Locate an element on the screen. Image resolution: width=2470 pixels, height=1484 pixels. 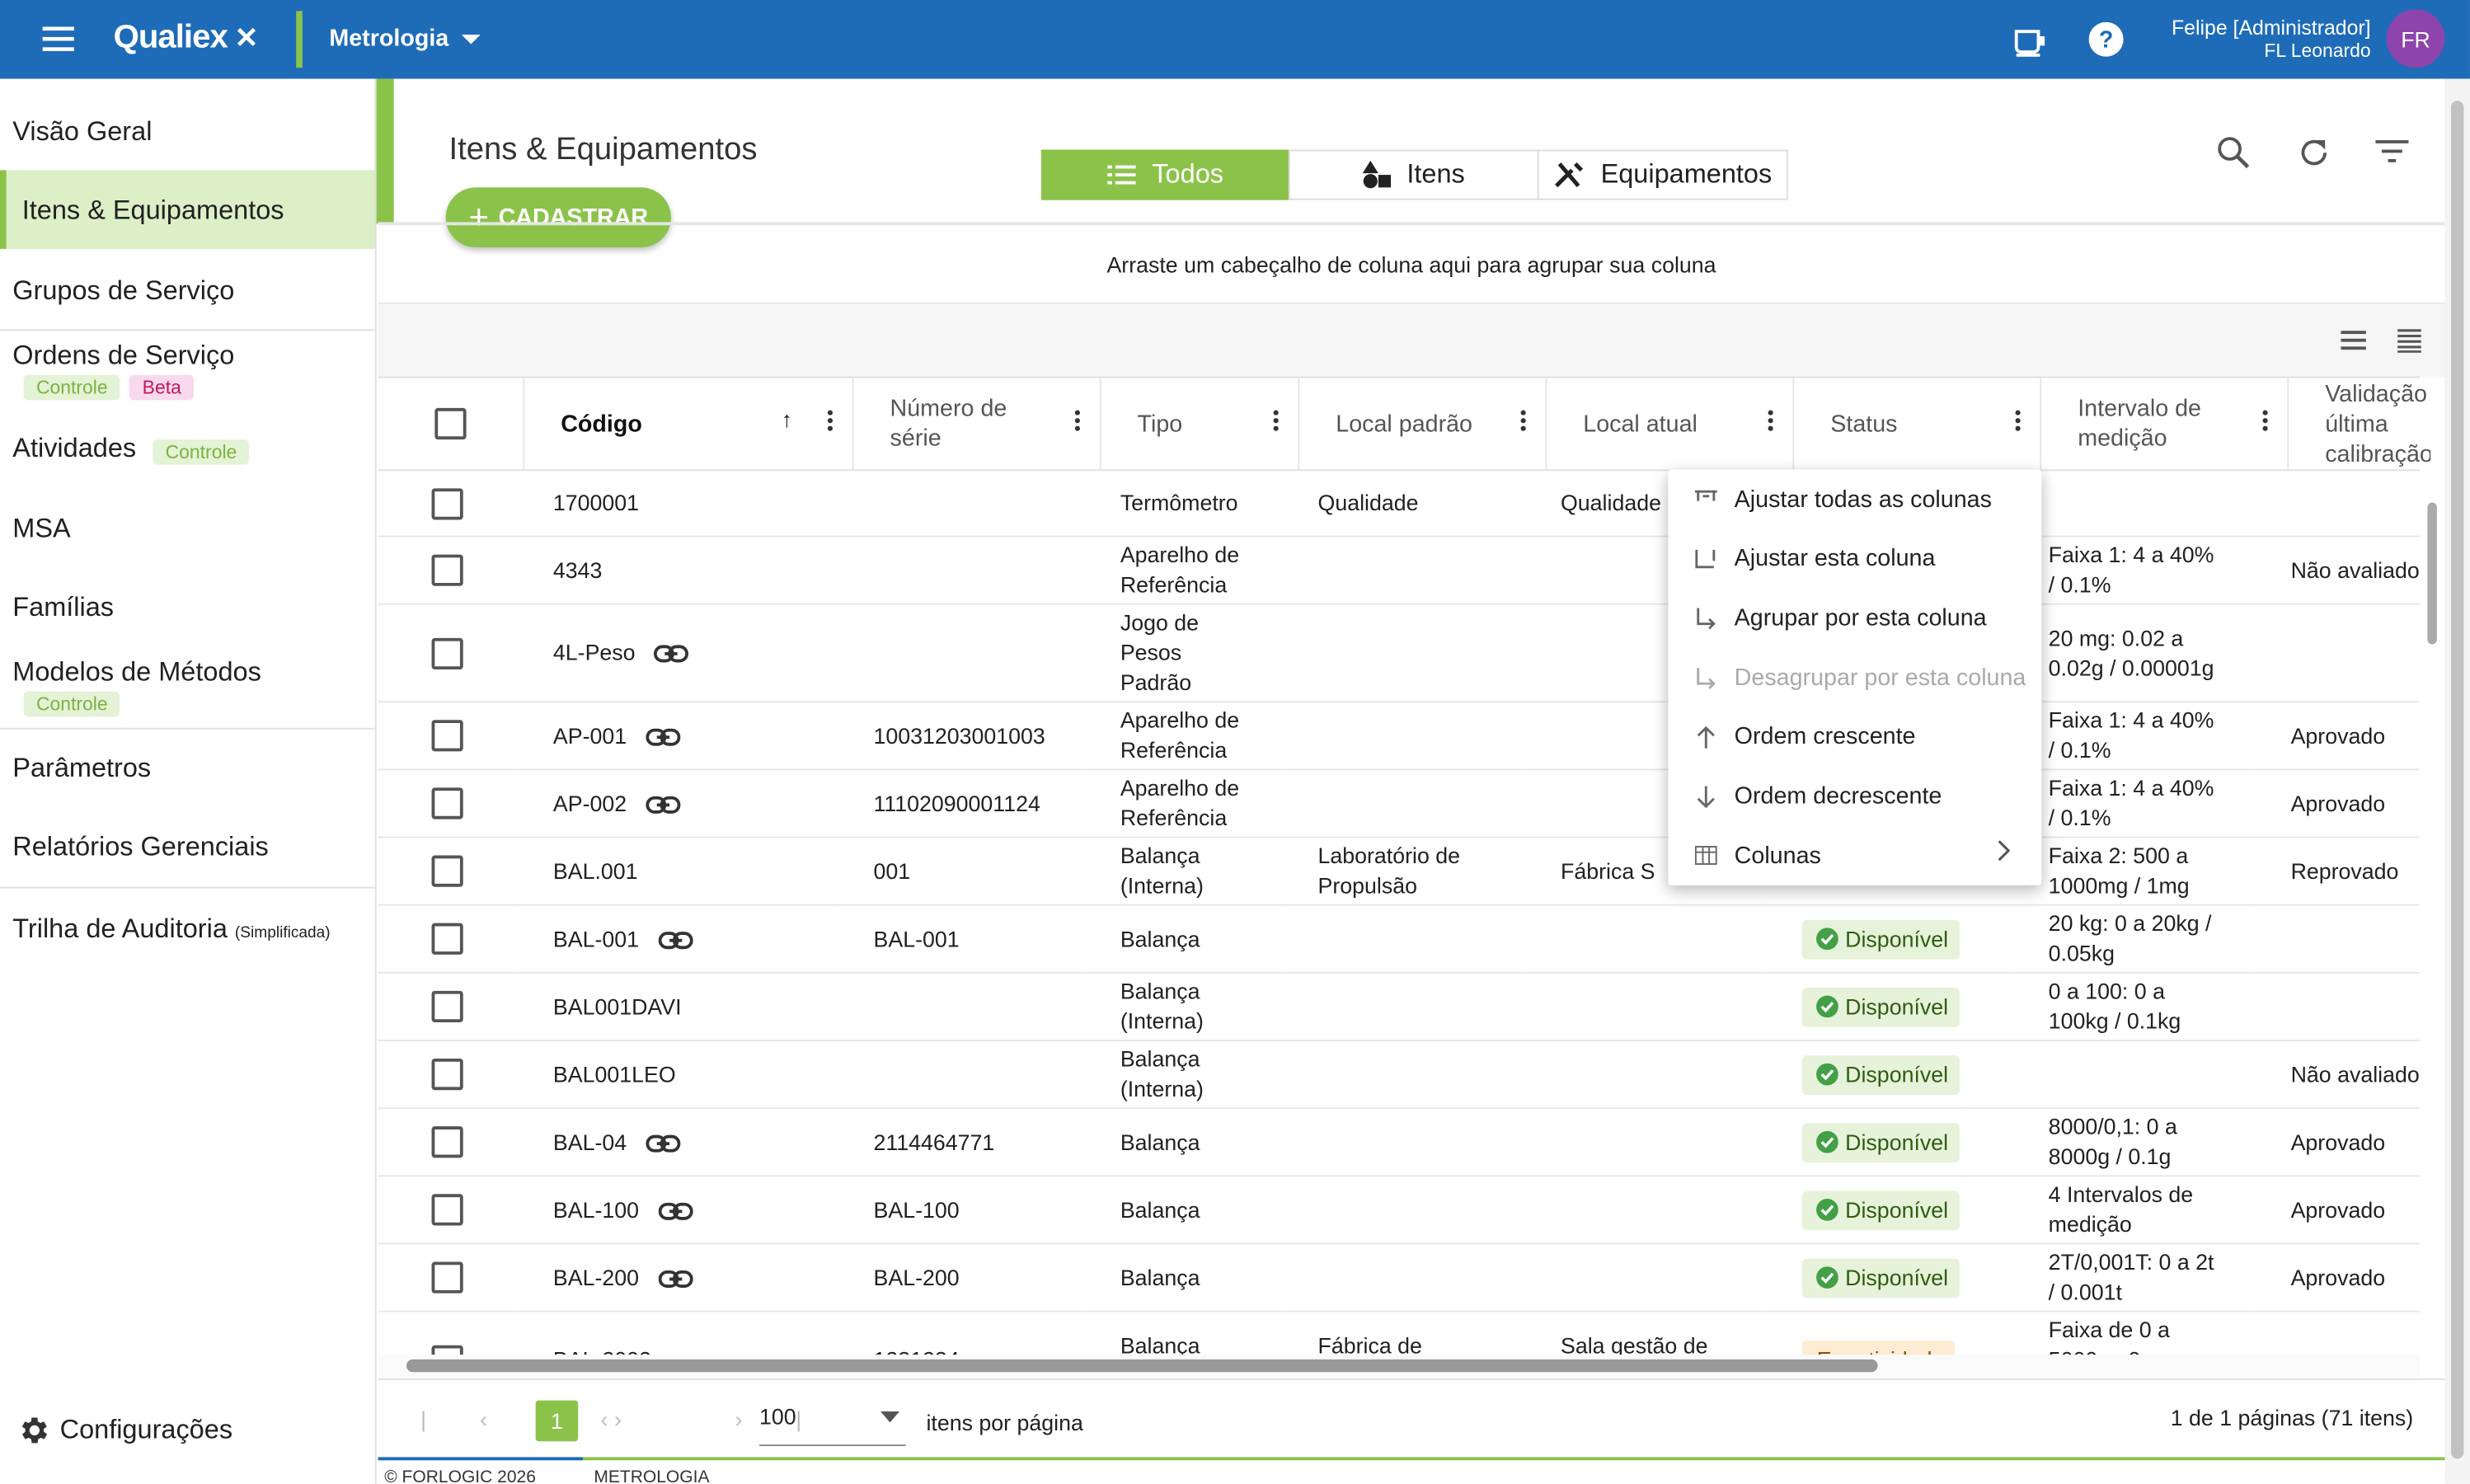
menu-item: Ajustar todas as colunas is located at coordinates (1854, 499).